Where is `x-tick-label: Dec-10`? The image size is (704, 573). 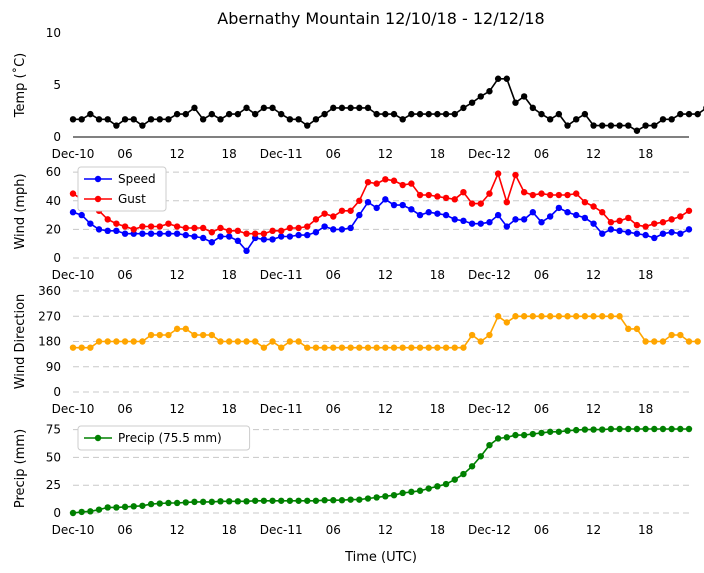
x-tick-label: Dec-10 is located at coordinates (73, 275).